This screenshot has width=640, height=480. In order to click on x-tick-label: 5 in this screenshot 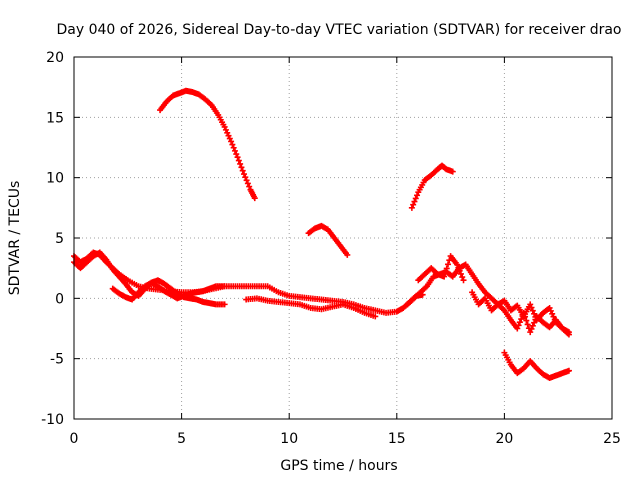, I will do `click(181, 439)`.